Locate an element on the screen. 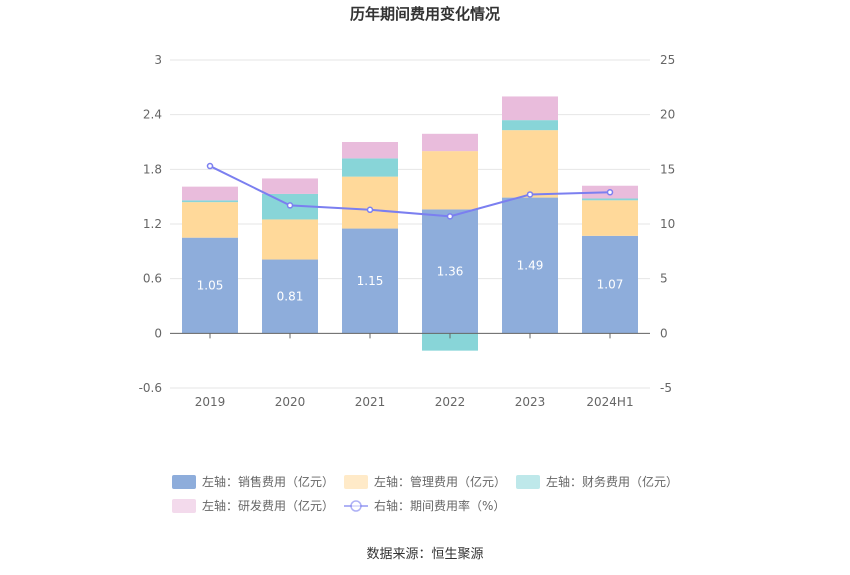 The width and height of the screenshot is (850, 575). legend-label: 左轴：研发费用（亿元） is located at coordinates (268, 505).